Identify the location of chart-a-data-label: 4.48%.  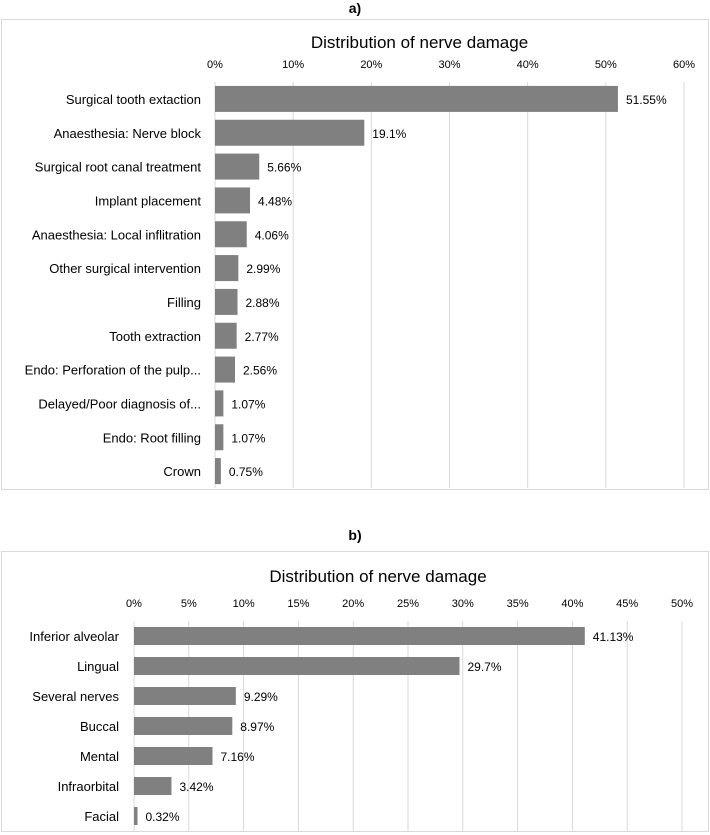
(275, 201).